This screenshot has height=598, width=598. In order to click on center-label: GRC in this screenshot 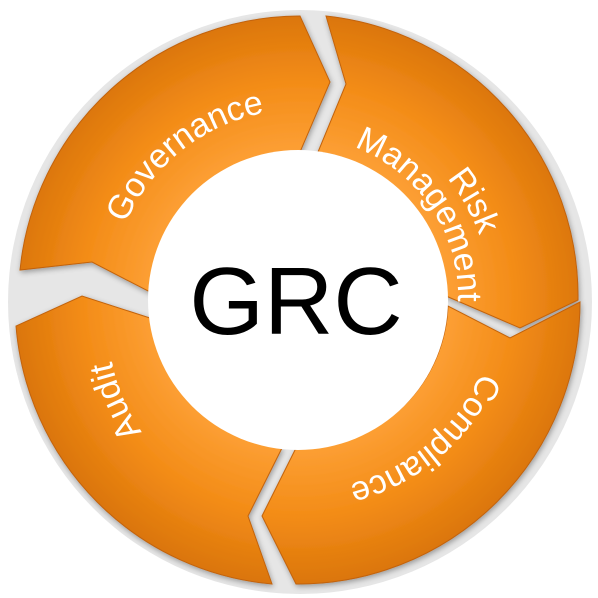, I will do `click(295, 301)`.